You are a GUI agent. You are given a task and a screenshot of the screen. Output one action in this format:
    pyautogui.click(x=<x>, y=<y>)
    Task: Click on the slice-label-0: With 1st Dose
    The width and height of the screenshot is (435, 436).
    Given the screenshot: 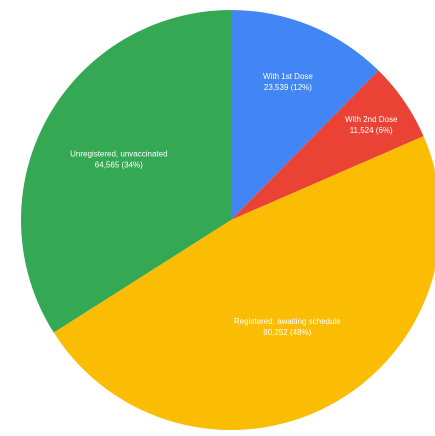 What is the action you would take?
    pyautogui.click(x=288, y=76)
    